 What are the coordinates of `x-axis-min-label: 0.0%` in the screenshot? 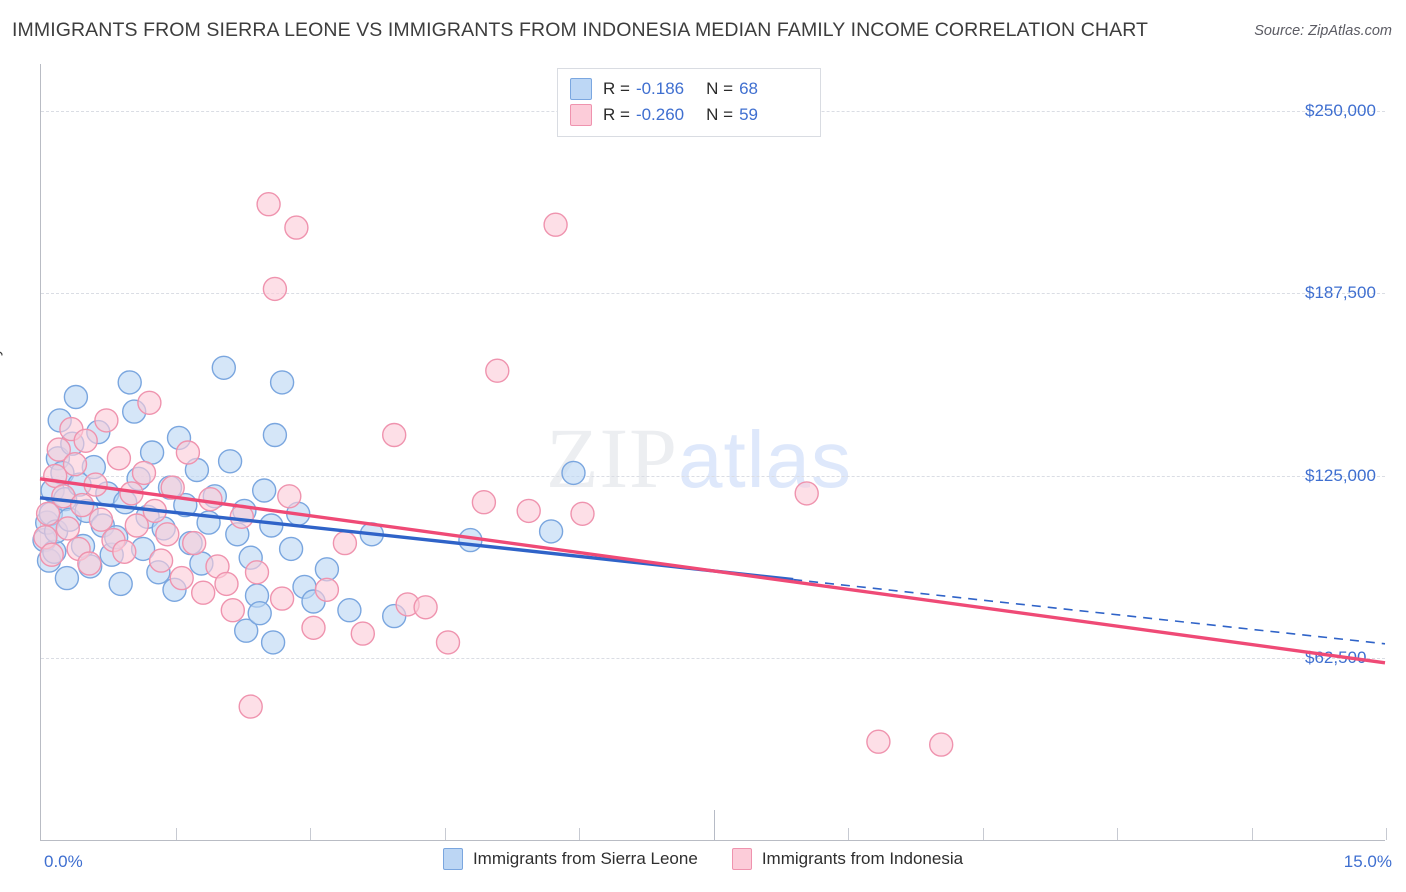 It's located at (63, 861).